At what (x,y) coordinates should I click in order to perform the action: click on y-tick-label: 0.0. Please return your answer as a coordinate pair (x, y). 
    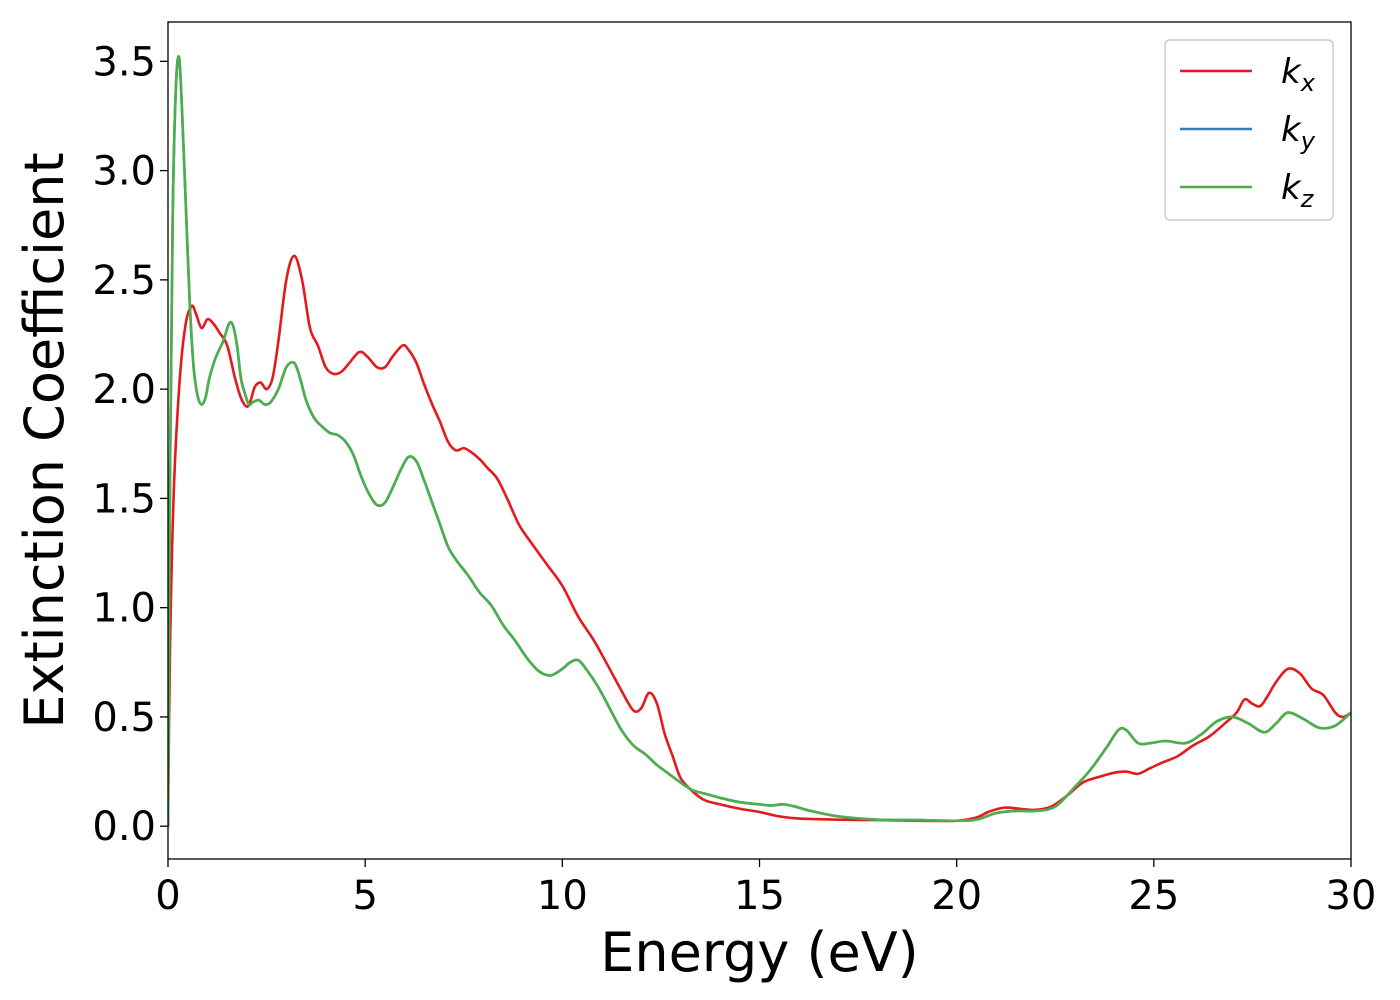
    Looking at the image, I should click on (124, 827).